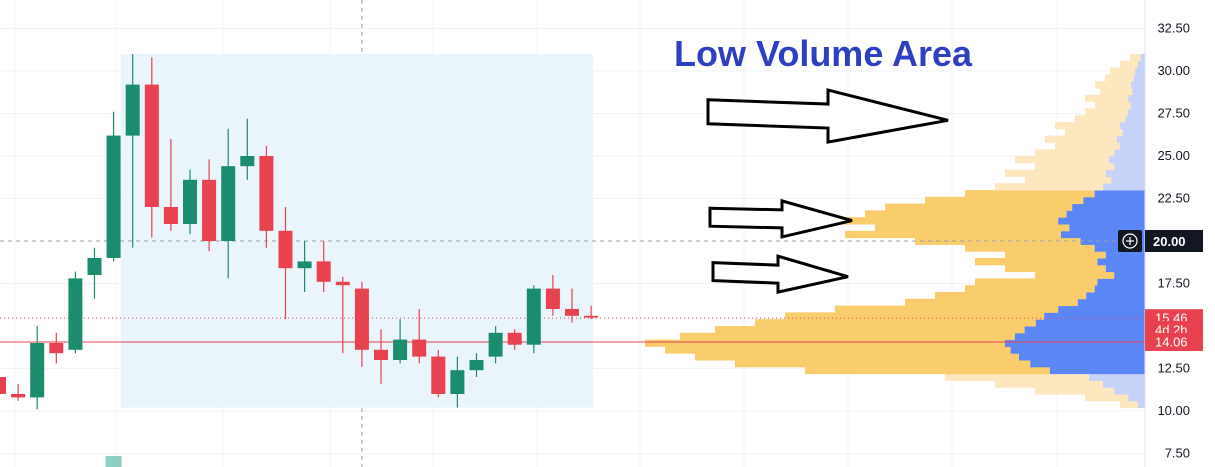  I want to click on plus-circle-icon, so click(1130, 241).